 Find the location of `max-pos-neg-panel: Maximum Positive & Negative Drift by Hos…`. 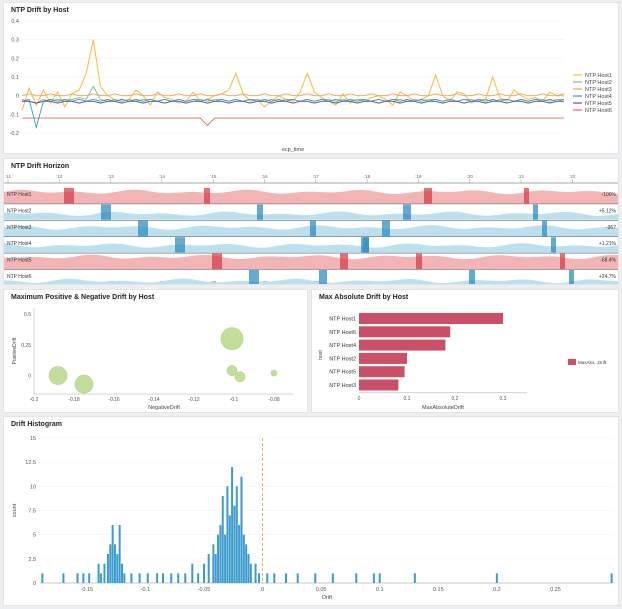

max-pos-neg-panel: Maximum Positive & Negative Drift by Hos… is located at coordinates (155, 351).